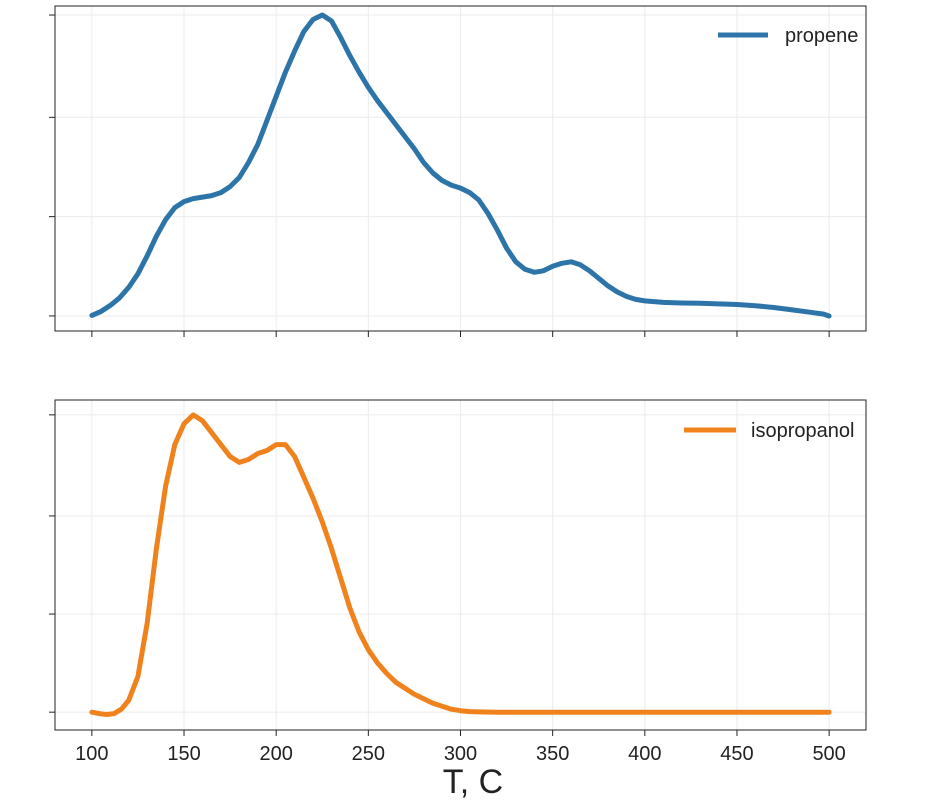 This screenshot has width=950, height=805. I want to click on legend-label-propene: propene, so click(821, 36).